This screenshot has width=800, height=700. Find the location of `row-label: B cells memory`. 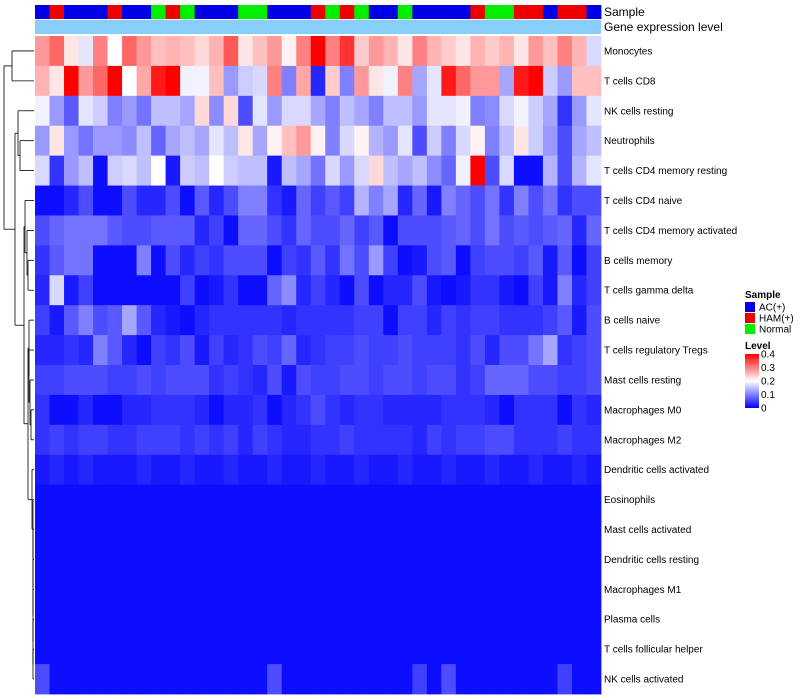

row-label: B cells memory is located at coordinates (638, 261).